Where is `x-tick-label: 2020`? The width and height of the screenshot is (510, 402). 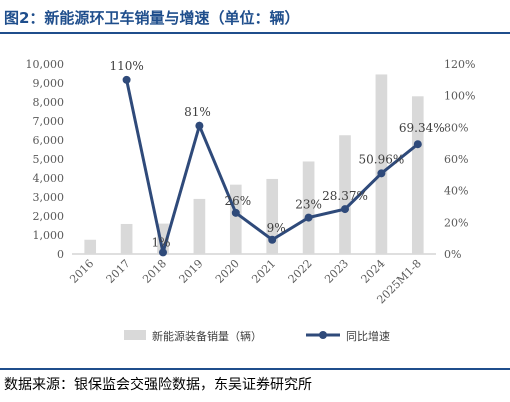 x-tick-label: 2020 is located at coordinates (227, 271).